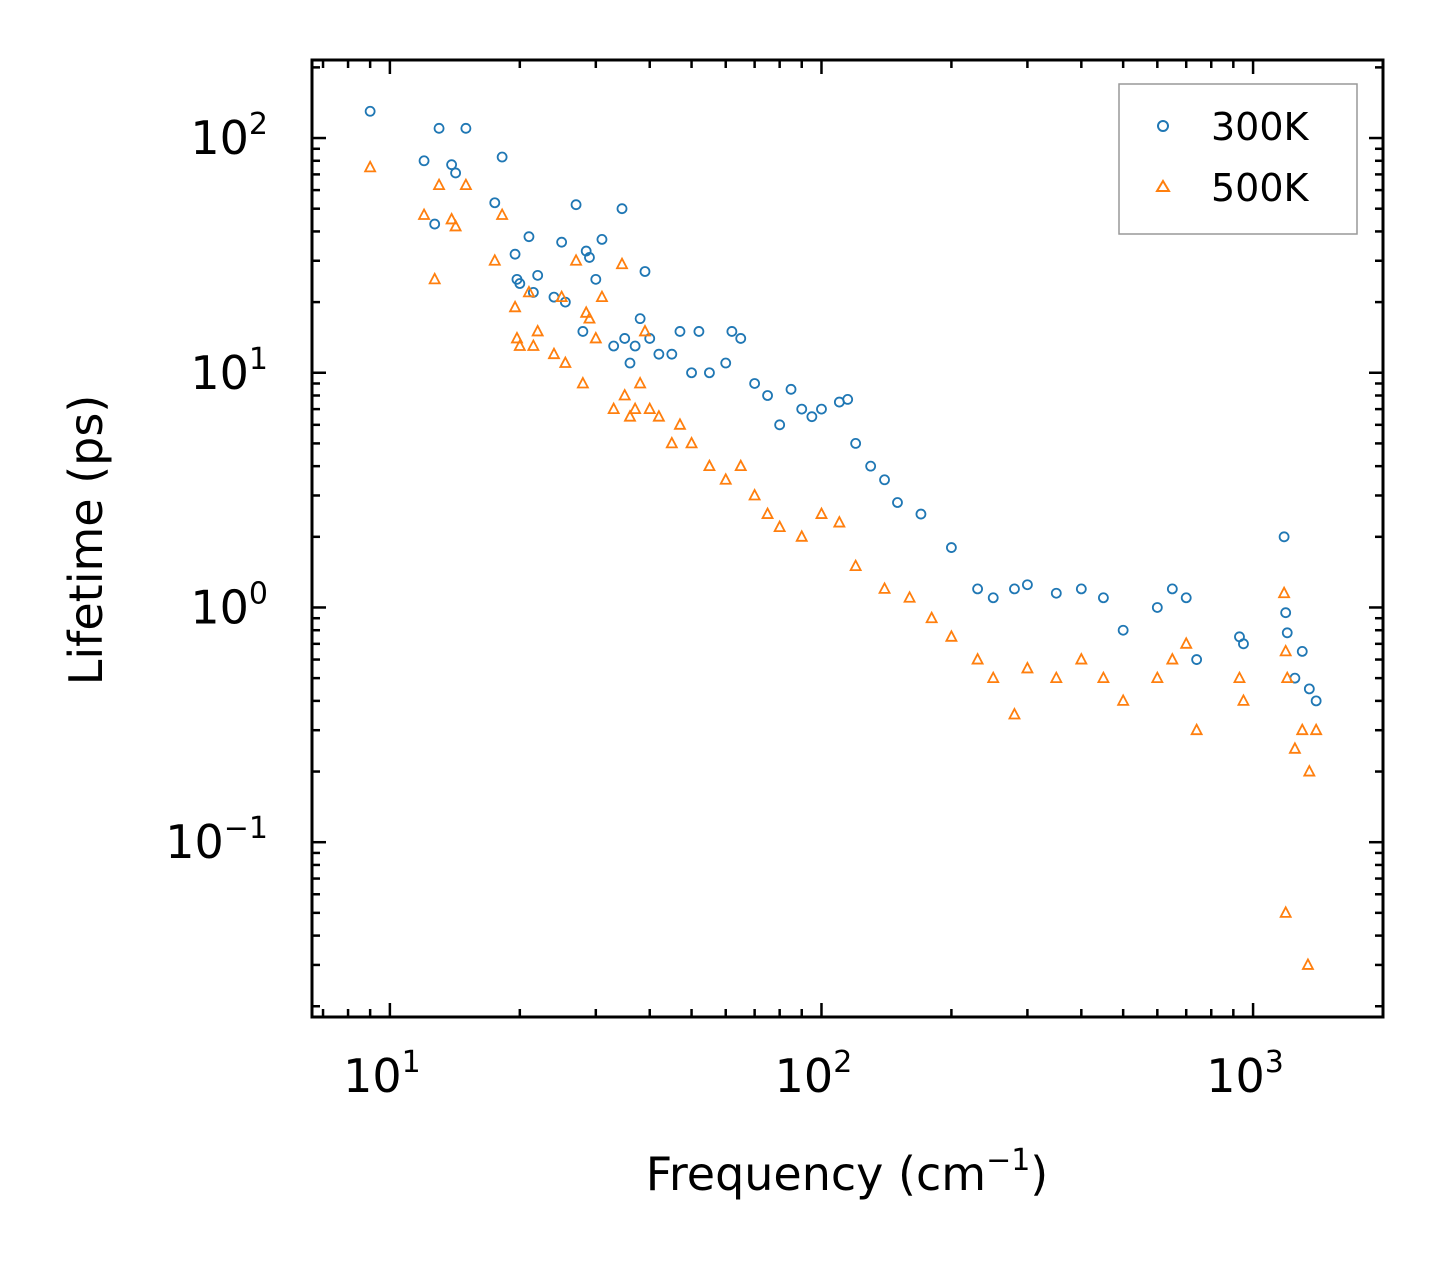  I want to click on x-tick-label: 101, so click(382, 1074).